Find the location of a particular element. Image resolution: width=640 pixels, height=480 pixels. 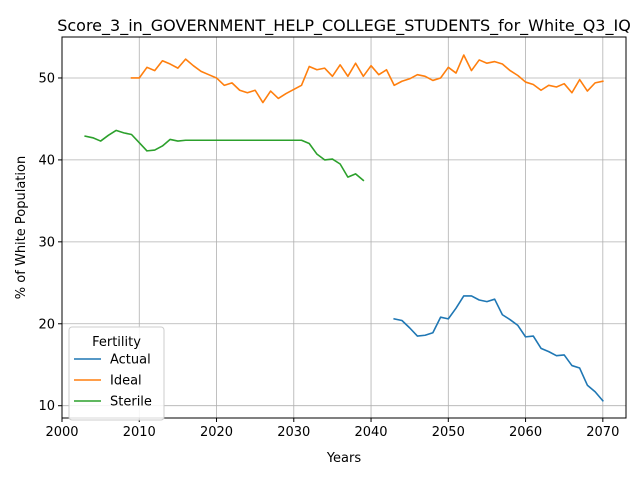

x-axis-label: Years is located at coordinates (344, 458).